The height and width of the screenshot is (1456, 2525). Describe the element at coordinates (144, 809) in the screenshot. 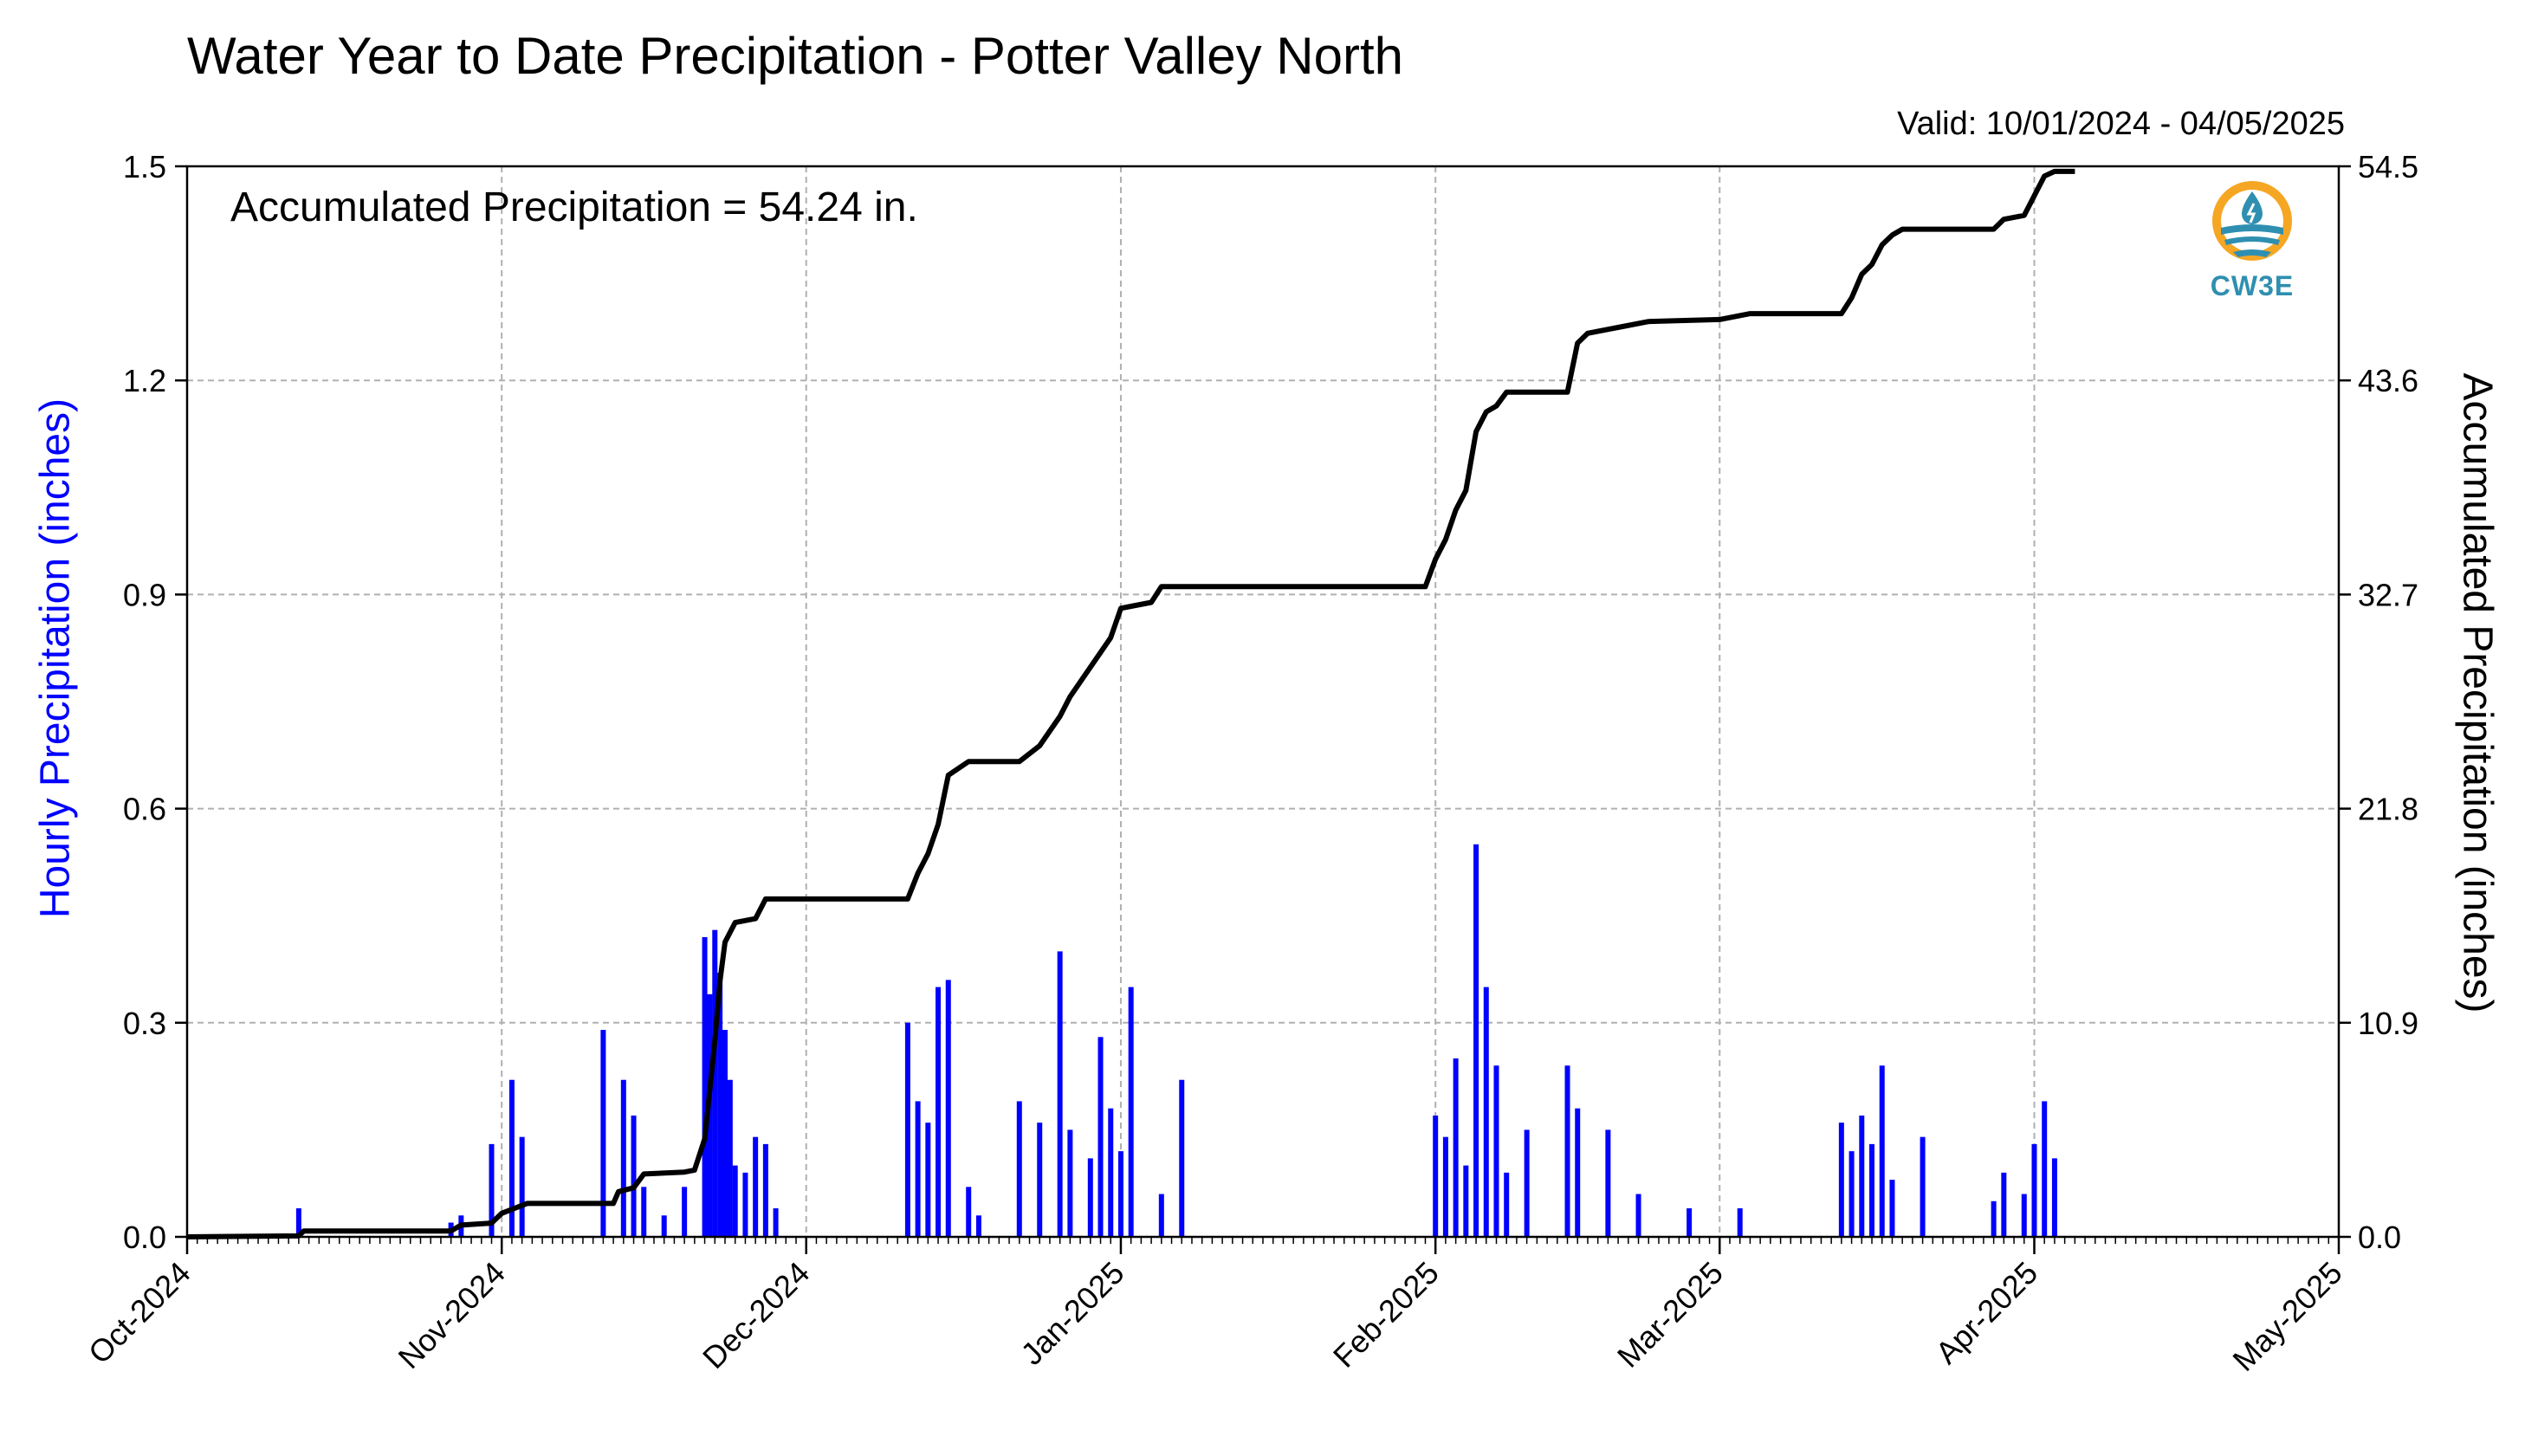

I see `y-left-tick-label: 0.6` at that location.